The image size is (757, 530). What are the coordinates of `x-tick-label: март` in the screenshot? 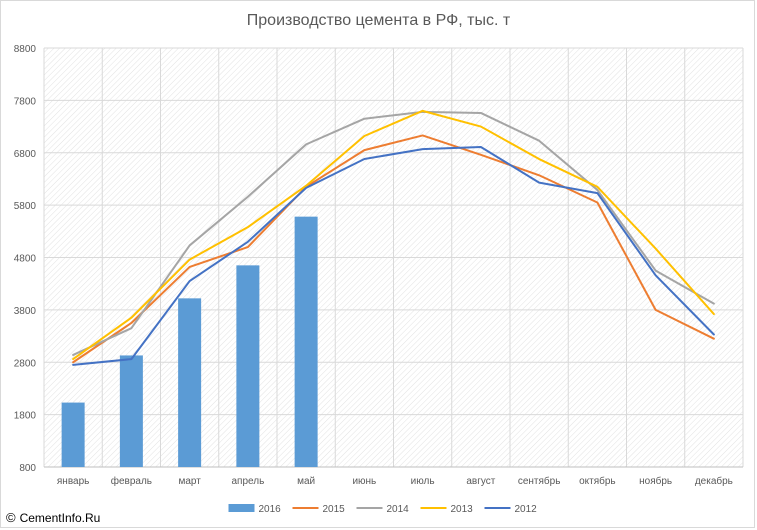 It's located at (189, 481).